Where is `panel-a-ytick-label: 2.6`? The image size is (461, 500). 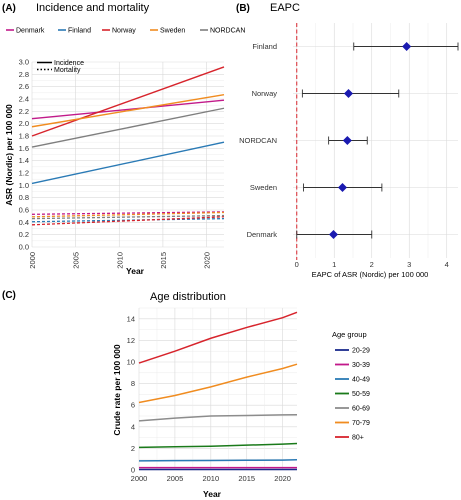
panel-a-ytick-label: 2.6 is located at coordinates (24, 86).